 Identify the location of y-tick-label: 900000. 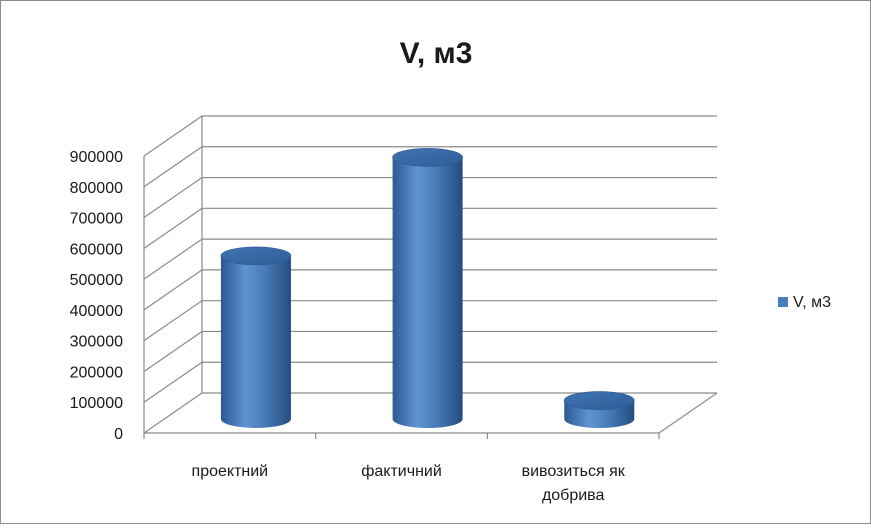
(96, 157).